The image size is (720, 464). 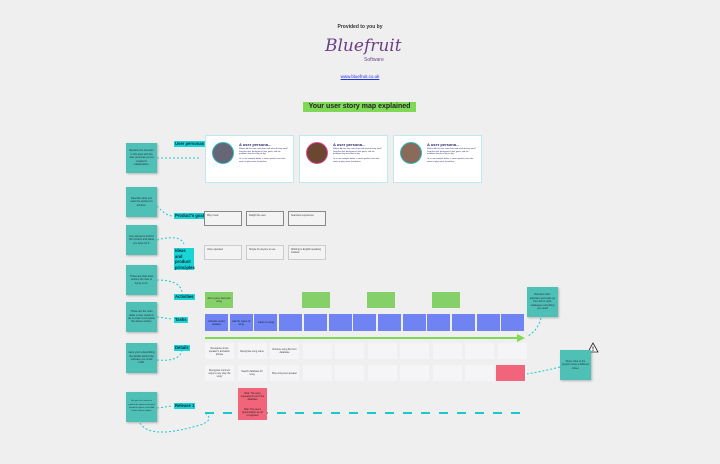 What do you see at coordinates (307, 218) in the screenshot?
I see `goal-box: Seamless experience` at bounding box center [307, 218].